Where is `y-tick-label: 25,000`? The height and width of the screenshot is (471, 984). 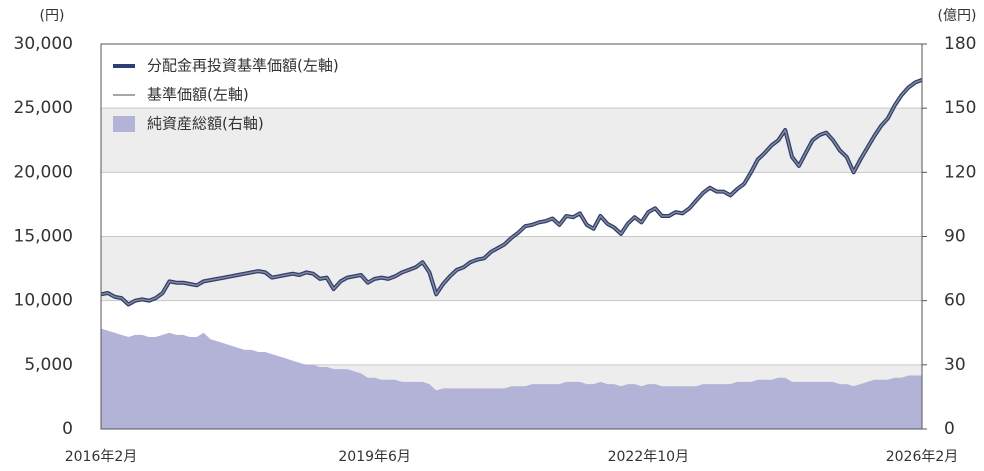
y-tick-label: 25,000 is located at coordinates (43, 108).